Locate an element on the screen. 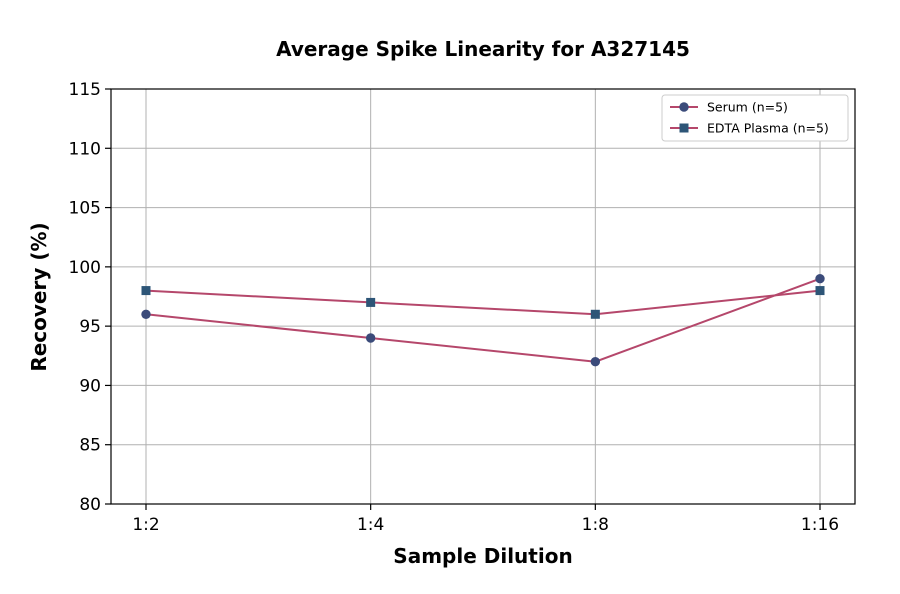  x-tick-label: 1:2 is located at coordinates (145, 525).